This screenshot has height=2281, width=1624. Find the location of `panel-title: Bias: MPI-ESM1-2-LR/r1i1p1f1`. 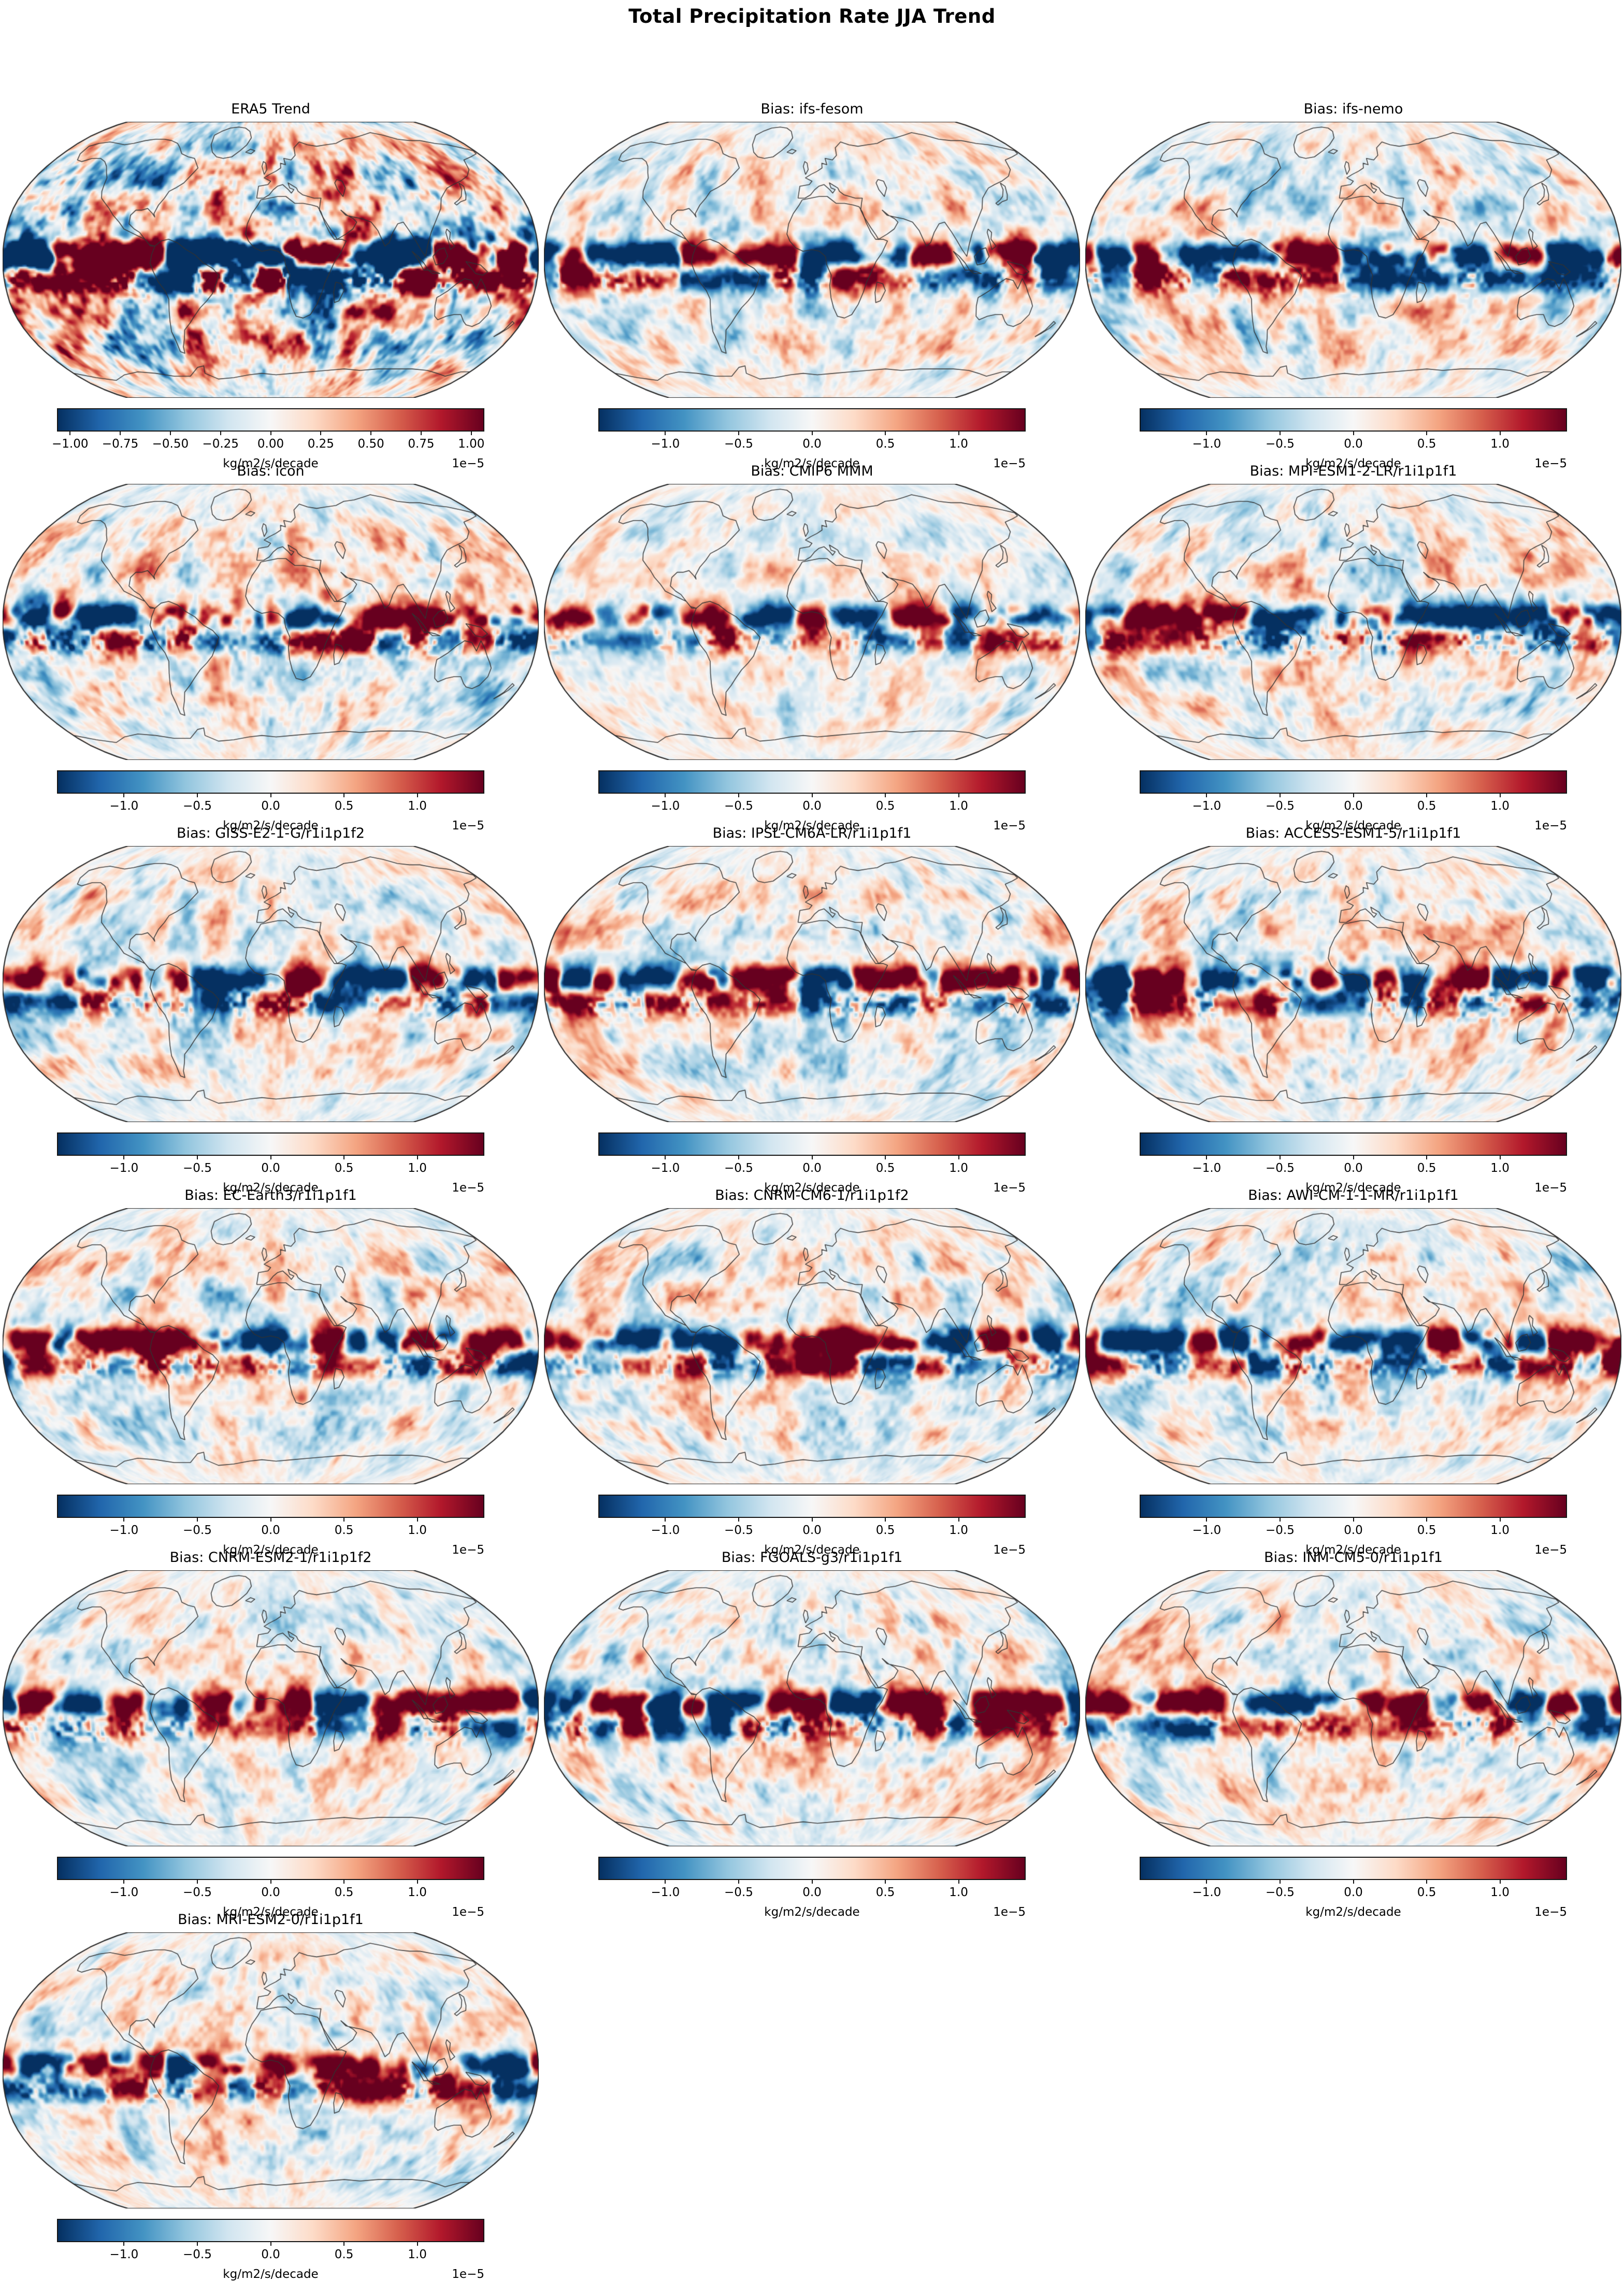

panel-title: Bias: MPI-ESM1-2-LR/r1i1p1f1 is located at coordinates (1353, 471).